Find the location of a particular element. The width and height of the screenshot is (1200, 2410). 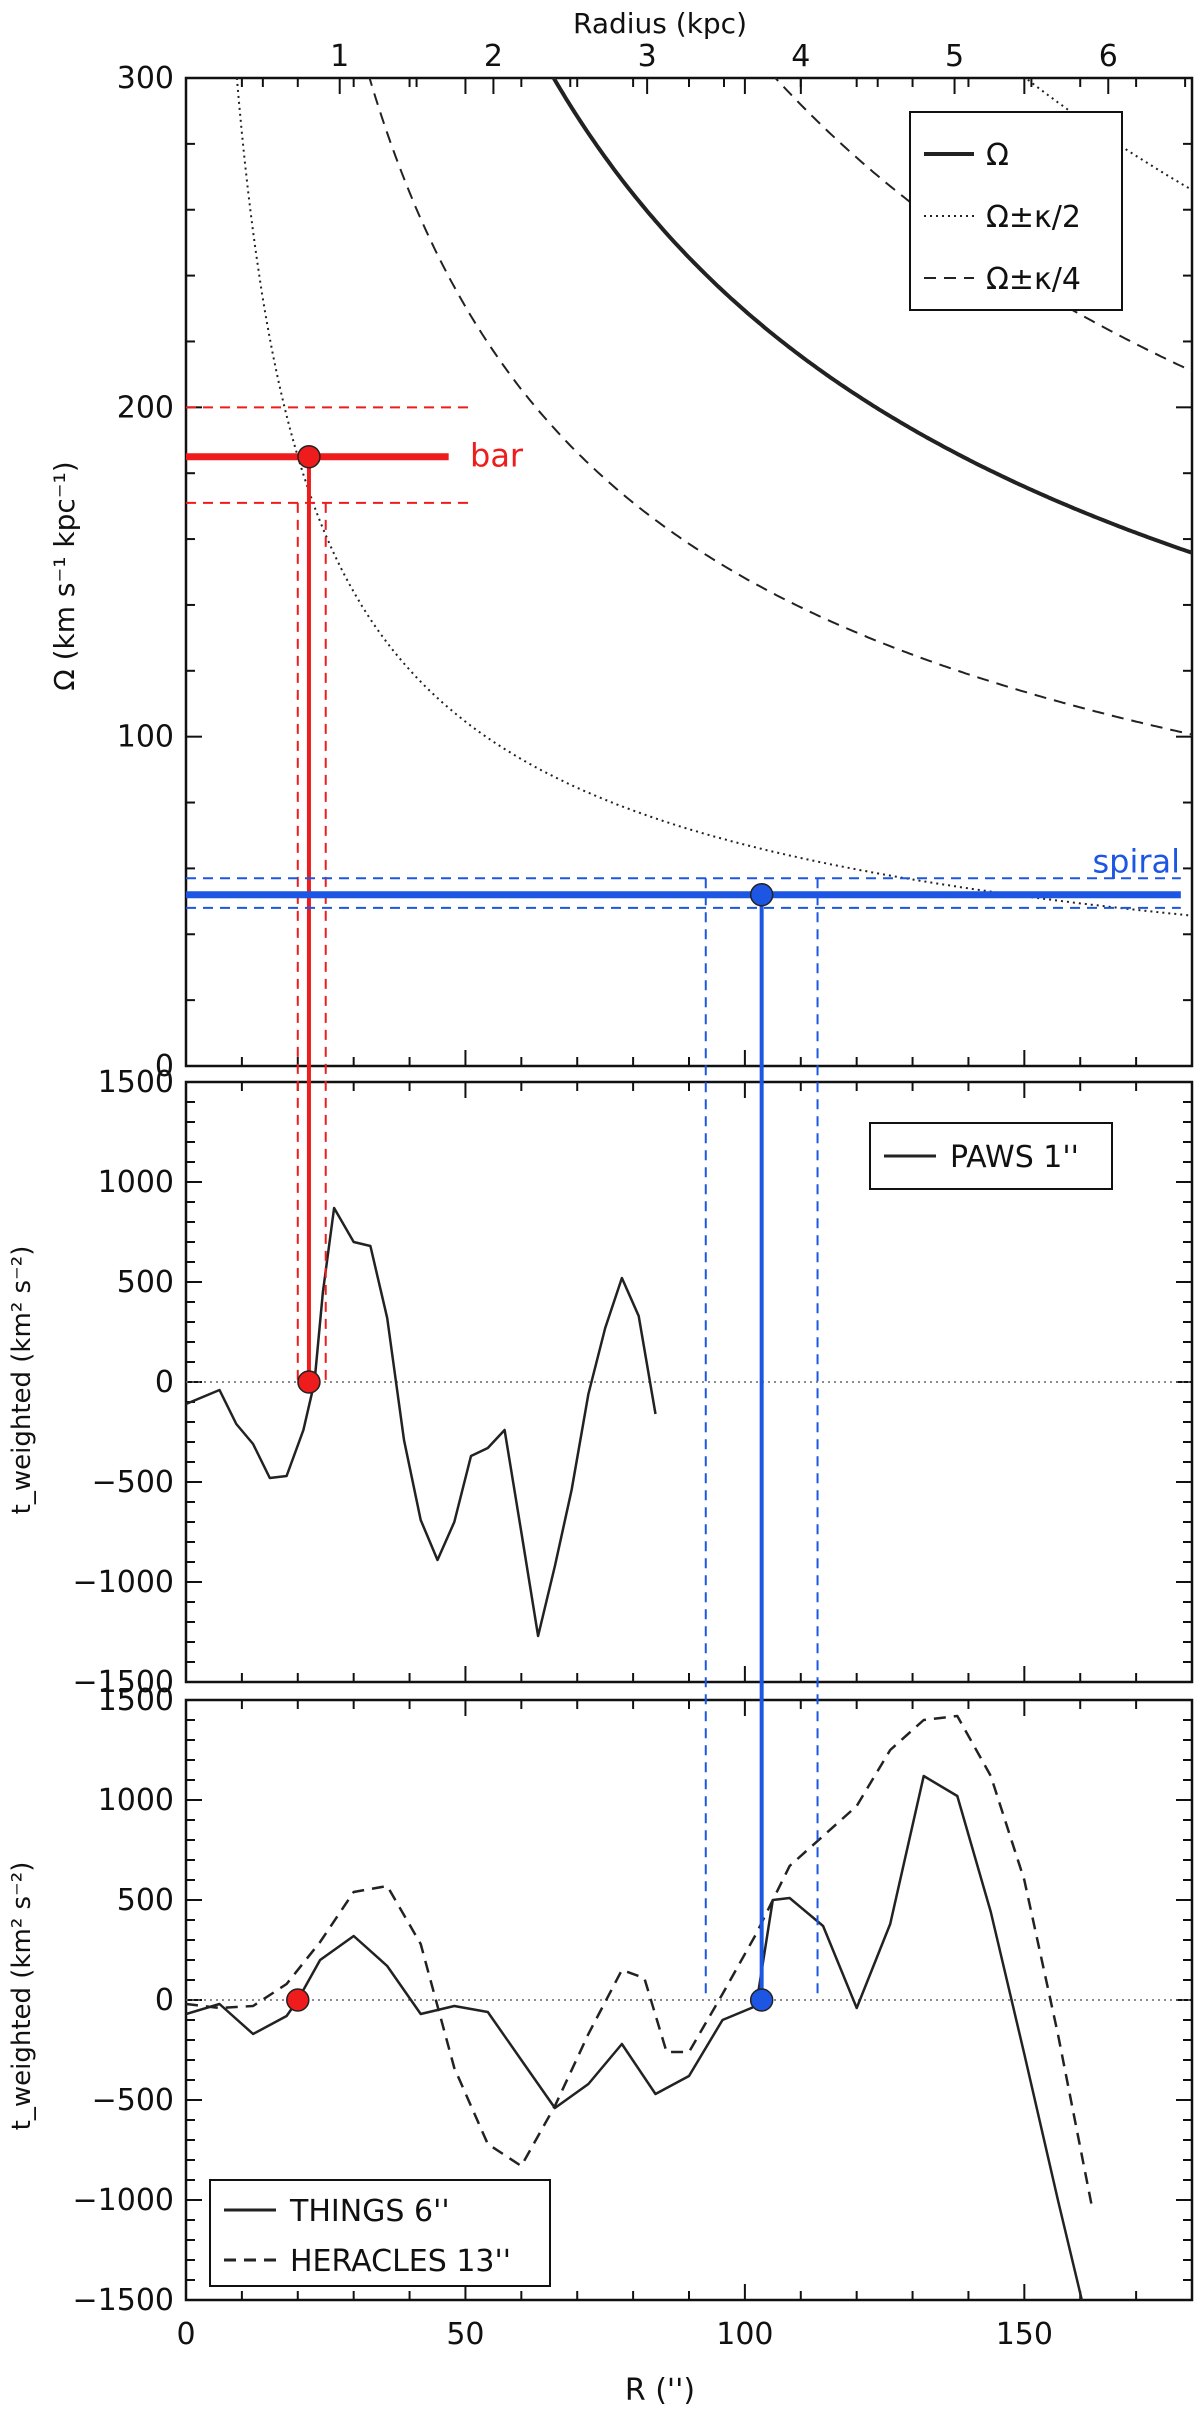

legend-label: THINGS 6'' is located at coordinates (369, 2211).